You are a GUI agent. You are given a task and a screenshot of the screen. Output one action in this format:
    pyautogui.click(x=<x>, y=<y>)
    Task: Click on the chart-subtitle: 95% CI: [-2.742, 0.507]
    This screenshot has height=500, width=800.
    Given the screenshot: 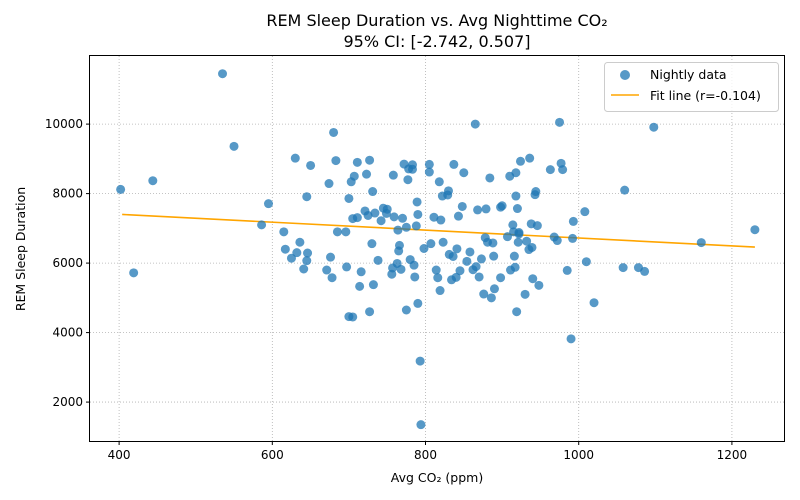 What is the action you would take?
    pyautogui.click(x=436, y=41)
    